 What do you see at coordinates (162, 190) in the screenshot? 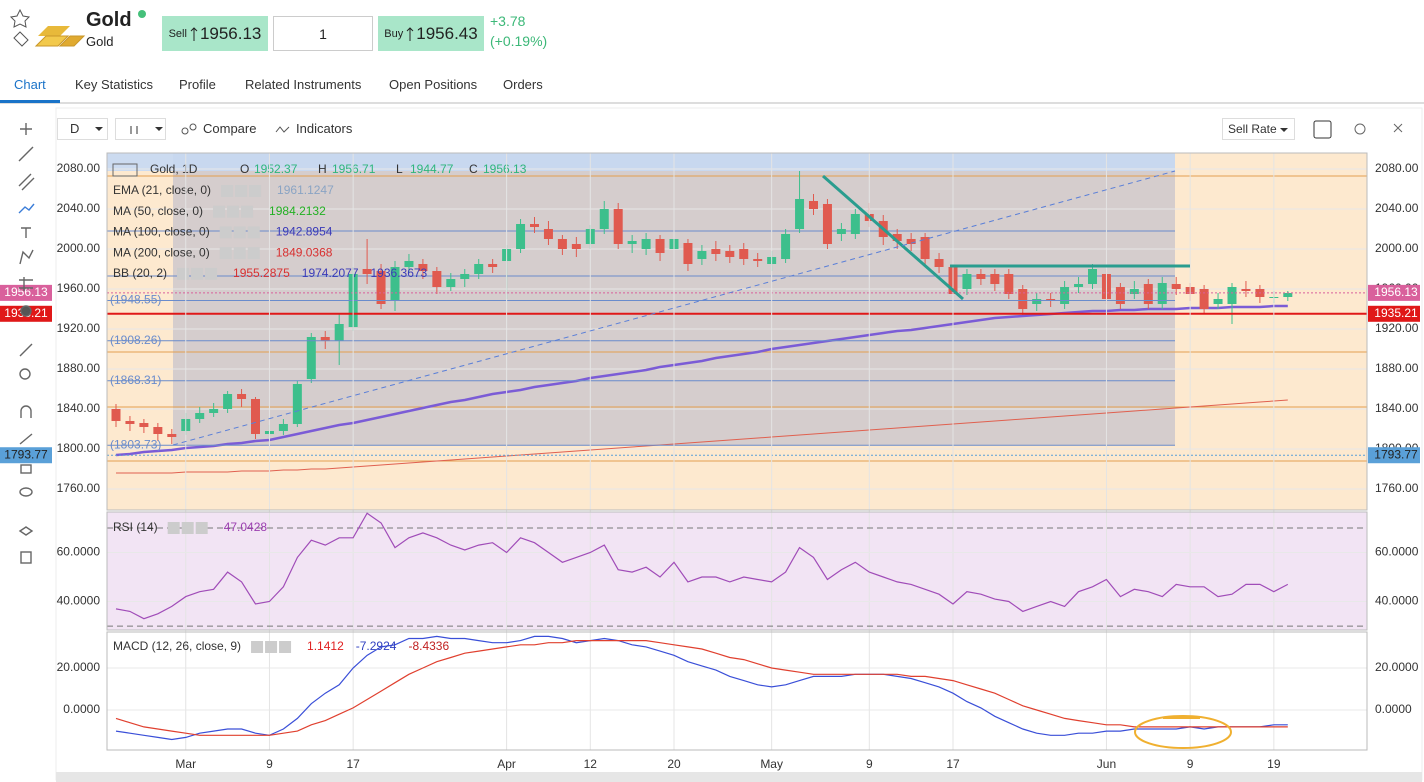
I see `indicator-name: EMA (21, close, 0)` at bounding box center [162, 190].